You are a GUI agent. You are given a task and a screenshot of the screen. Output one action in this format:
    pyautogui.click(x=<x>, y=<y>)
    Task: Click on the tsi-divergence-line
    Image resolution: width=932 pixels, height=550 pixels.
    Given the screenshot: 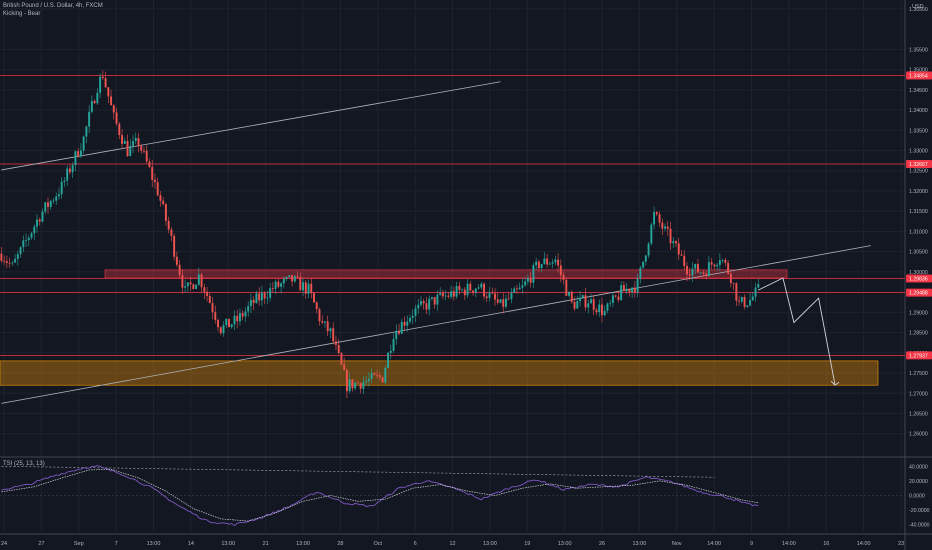 What is the action you would take?
    pyautogui.click(x=358, y=472)
    